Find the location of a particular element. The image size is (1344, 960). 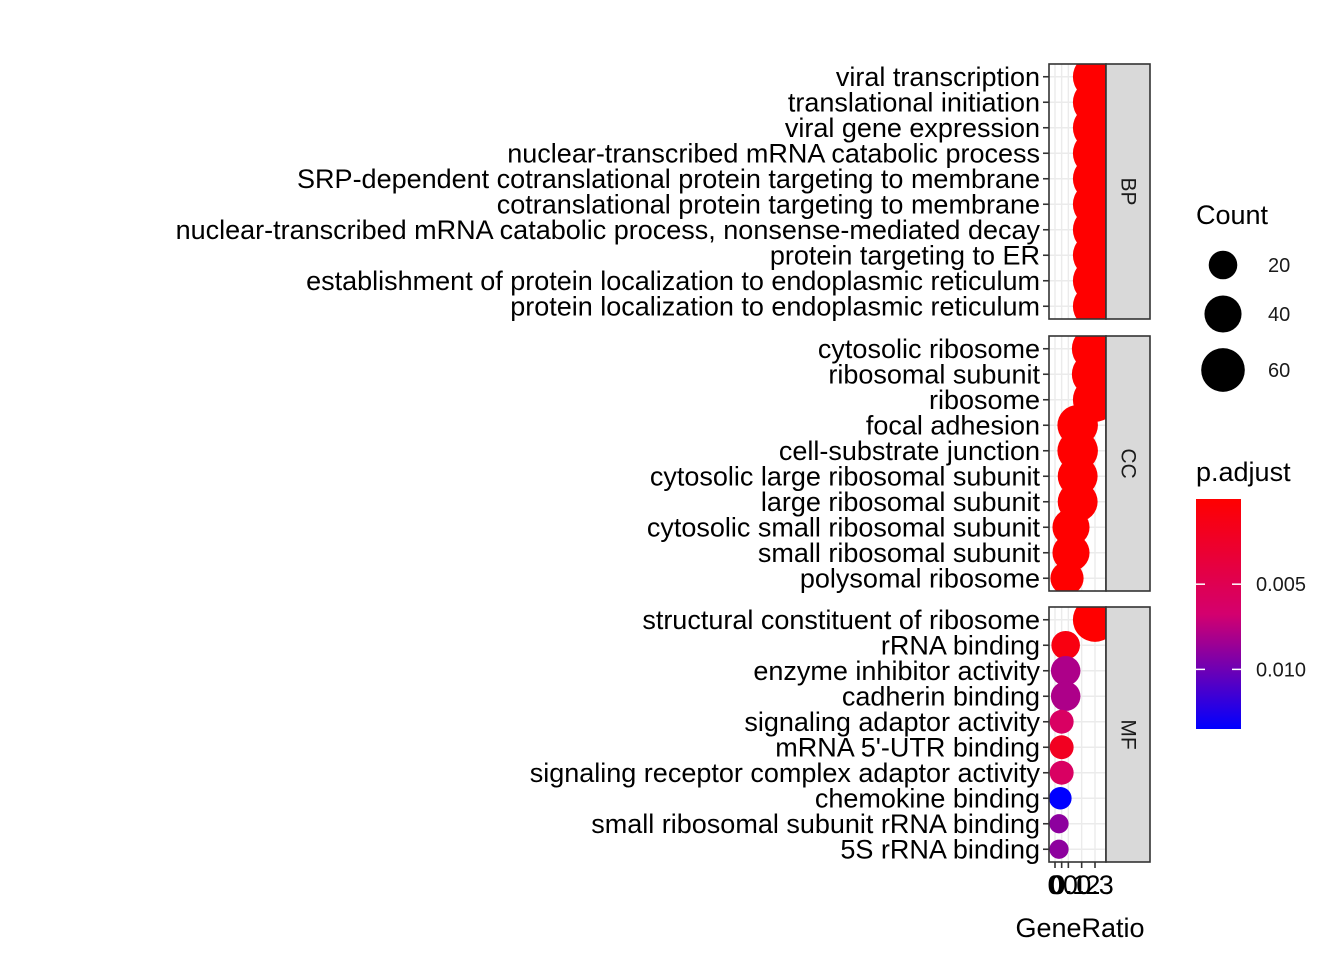

x-tick-label: 0.2 is located at coordinates (1082, 885).